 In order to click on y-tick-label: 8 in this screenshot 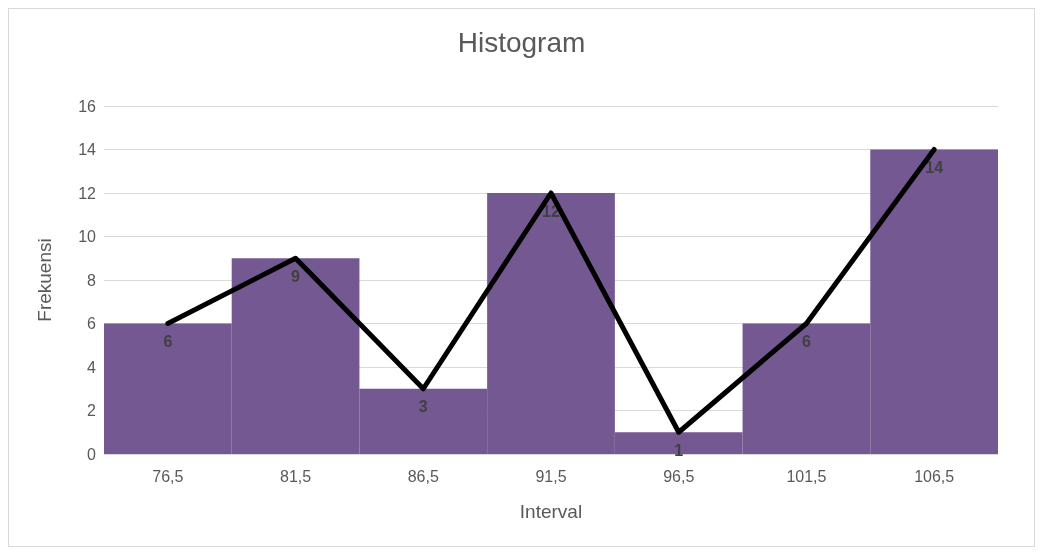, I will do `click(92, 280)`.